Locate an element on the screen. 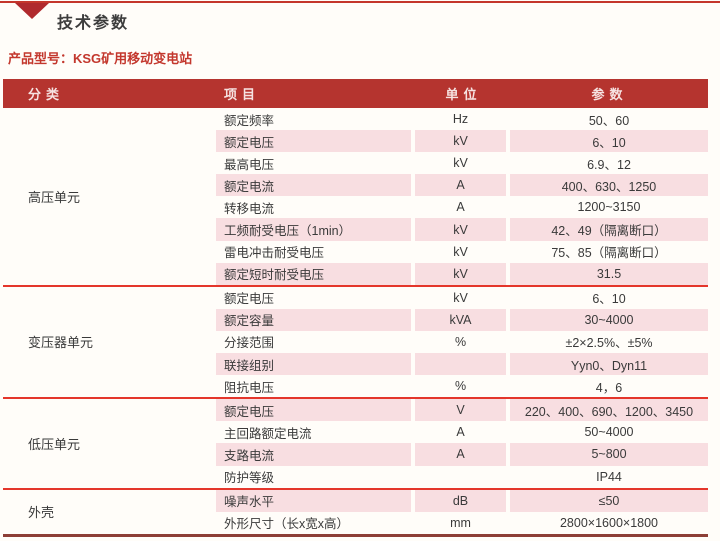  unit-cell: mm is located at coordinates (460, 522).